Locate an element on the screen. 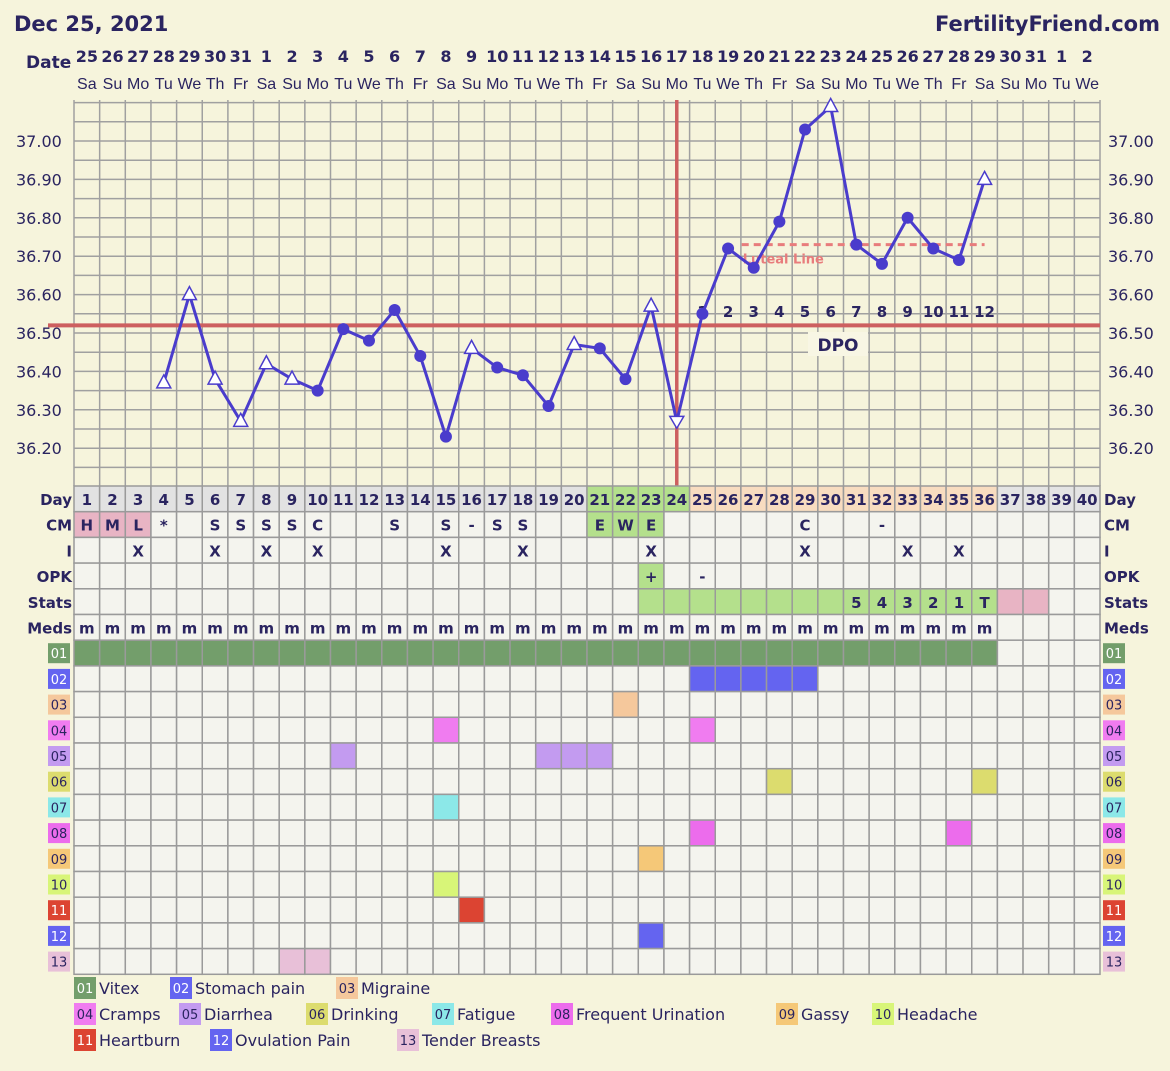 This screenshot has width=1170, height=1071. symptom-code-badge-right is located at coordinates (1114, 678).